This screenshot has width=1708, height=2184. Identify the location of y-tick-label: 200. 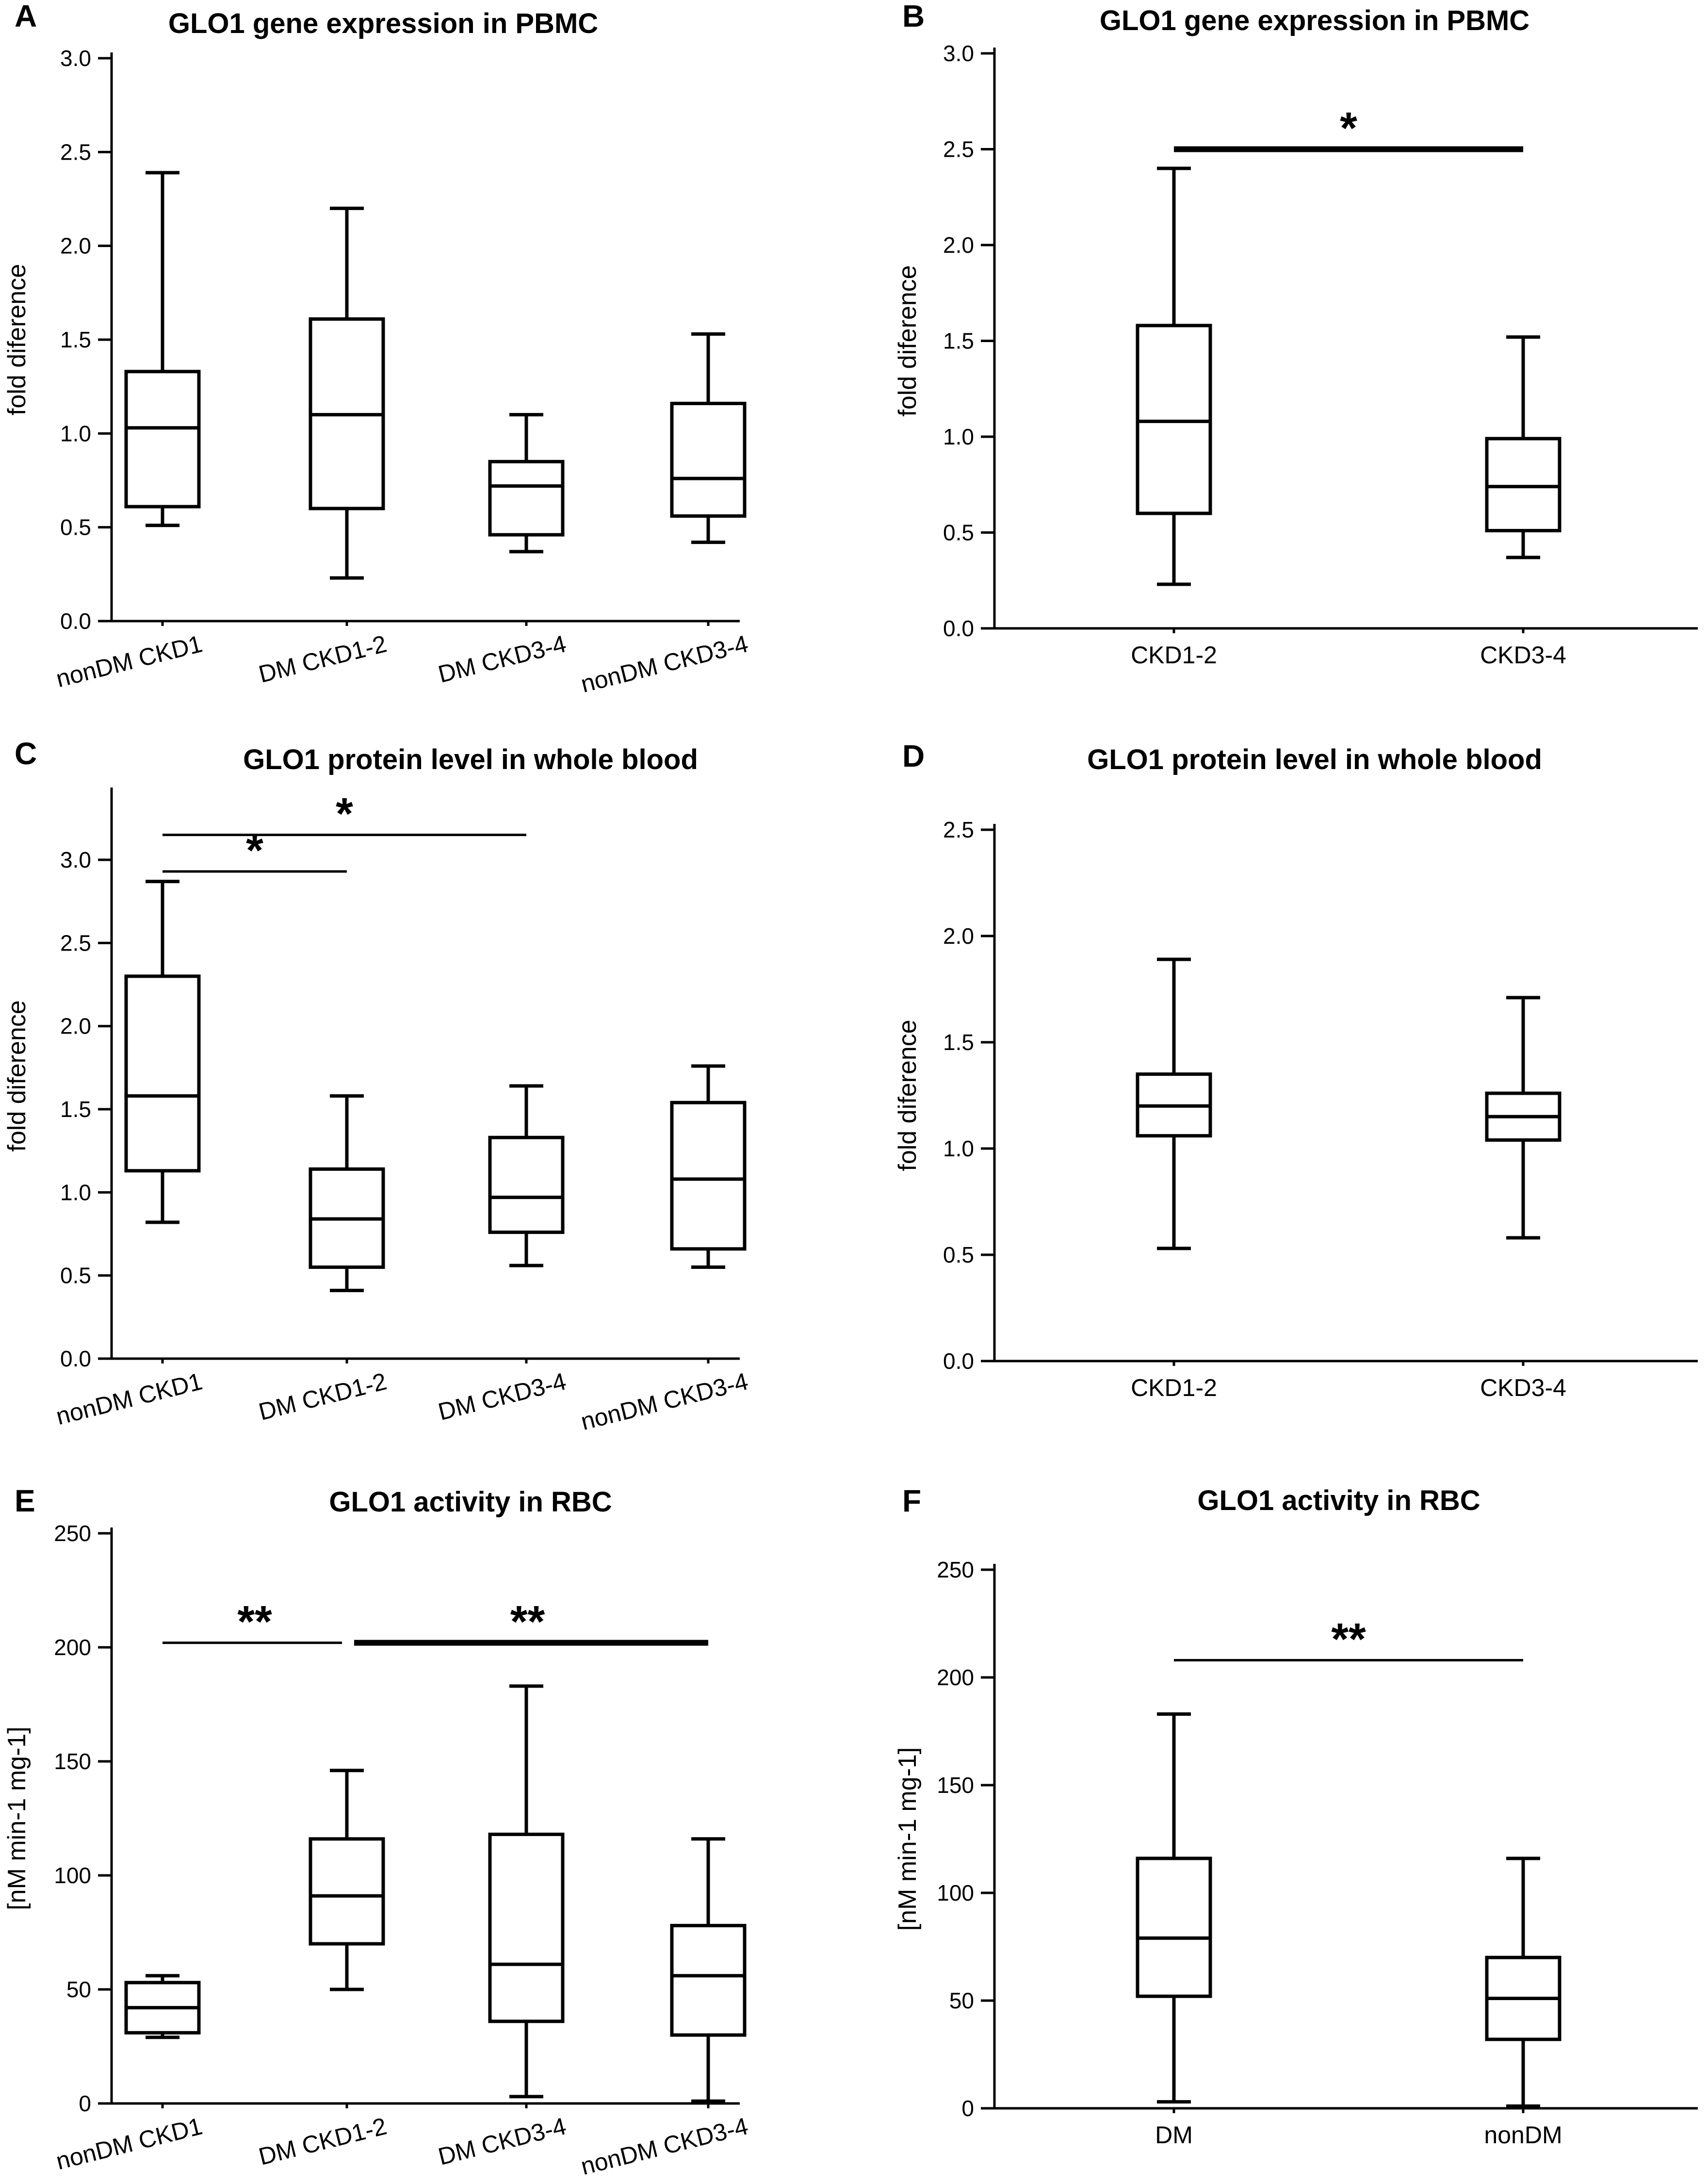
(72, 1647).